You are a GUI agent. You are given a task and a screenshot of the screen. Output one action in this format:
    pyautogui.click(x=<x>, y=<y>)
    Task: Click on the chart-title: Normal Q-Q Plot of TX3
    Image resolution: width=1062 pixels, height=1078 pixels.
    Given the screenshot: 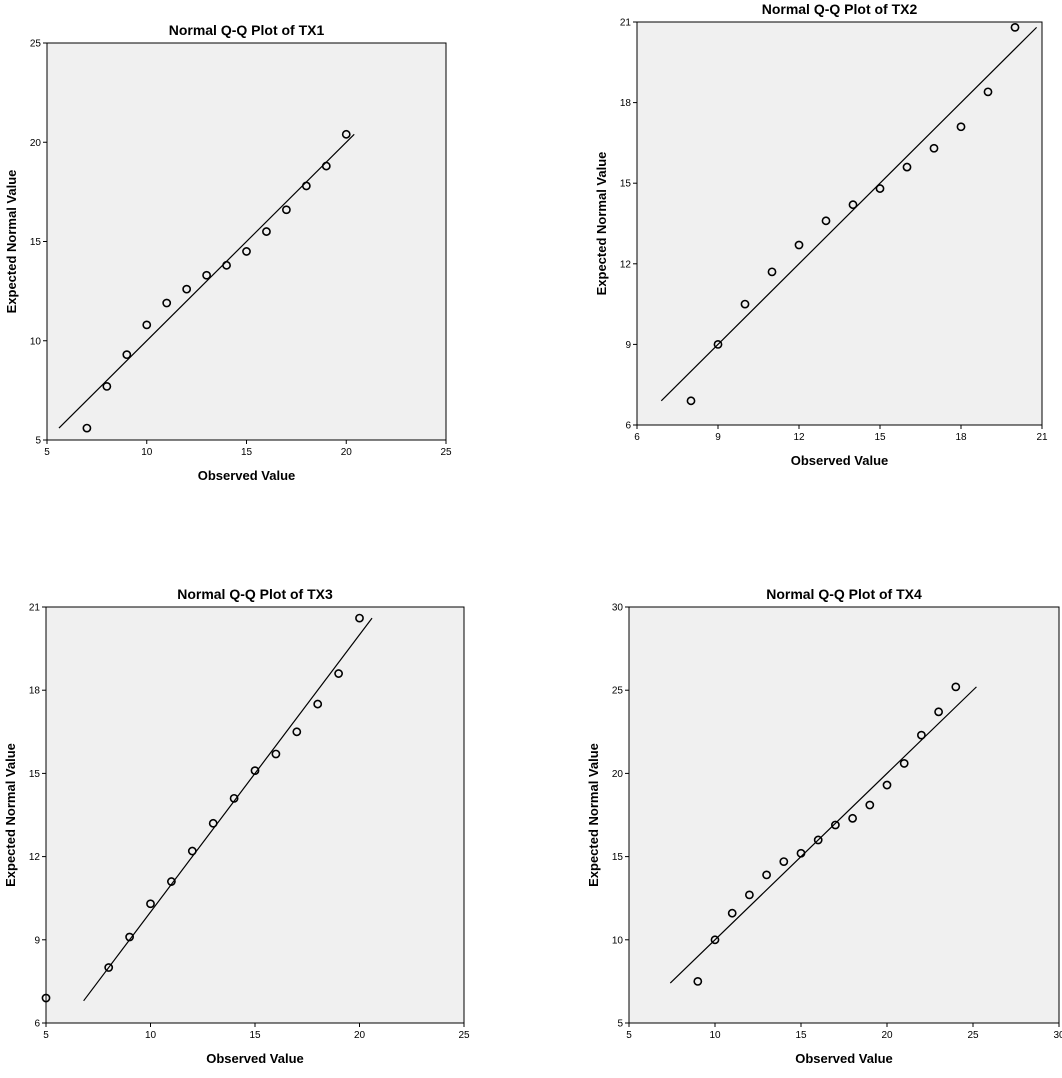 What is the action you would take?
    pyautogui.click(x=255, y=594)
    